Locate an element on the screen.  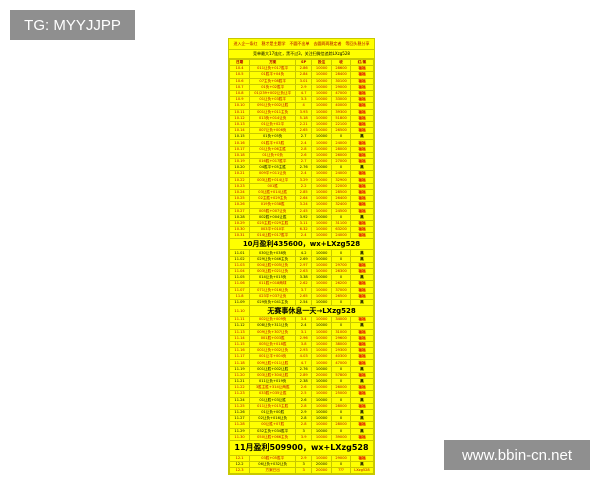
table-row: 10.31 014让胜+017胜平 2.4 10000 24000 福福 is located at coordinates (301, 236).